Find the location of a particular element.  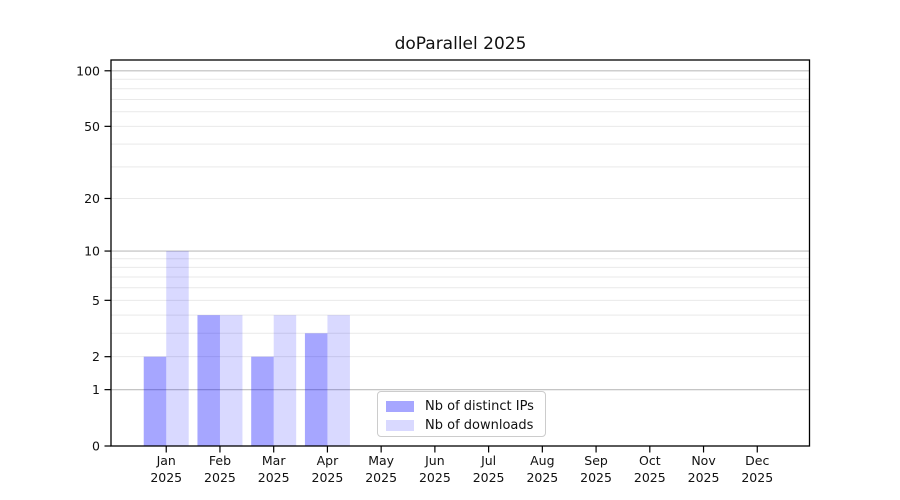

x-tick-label-month: Feb is located at coordinates (220, 460).